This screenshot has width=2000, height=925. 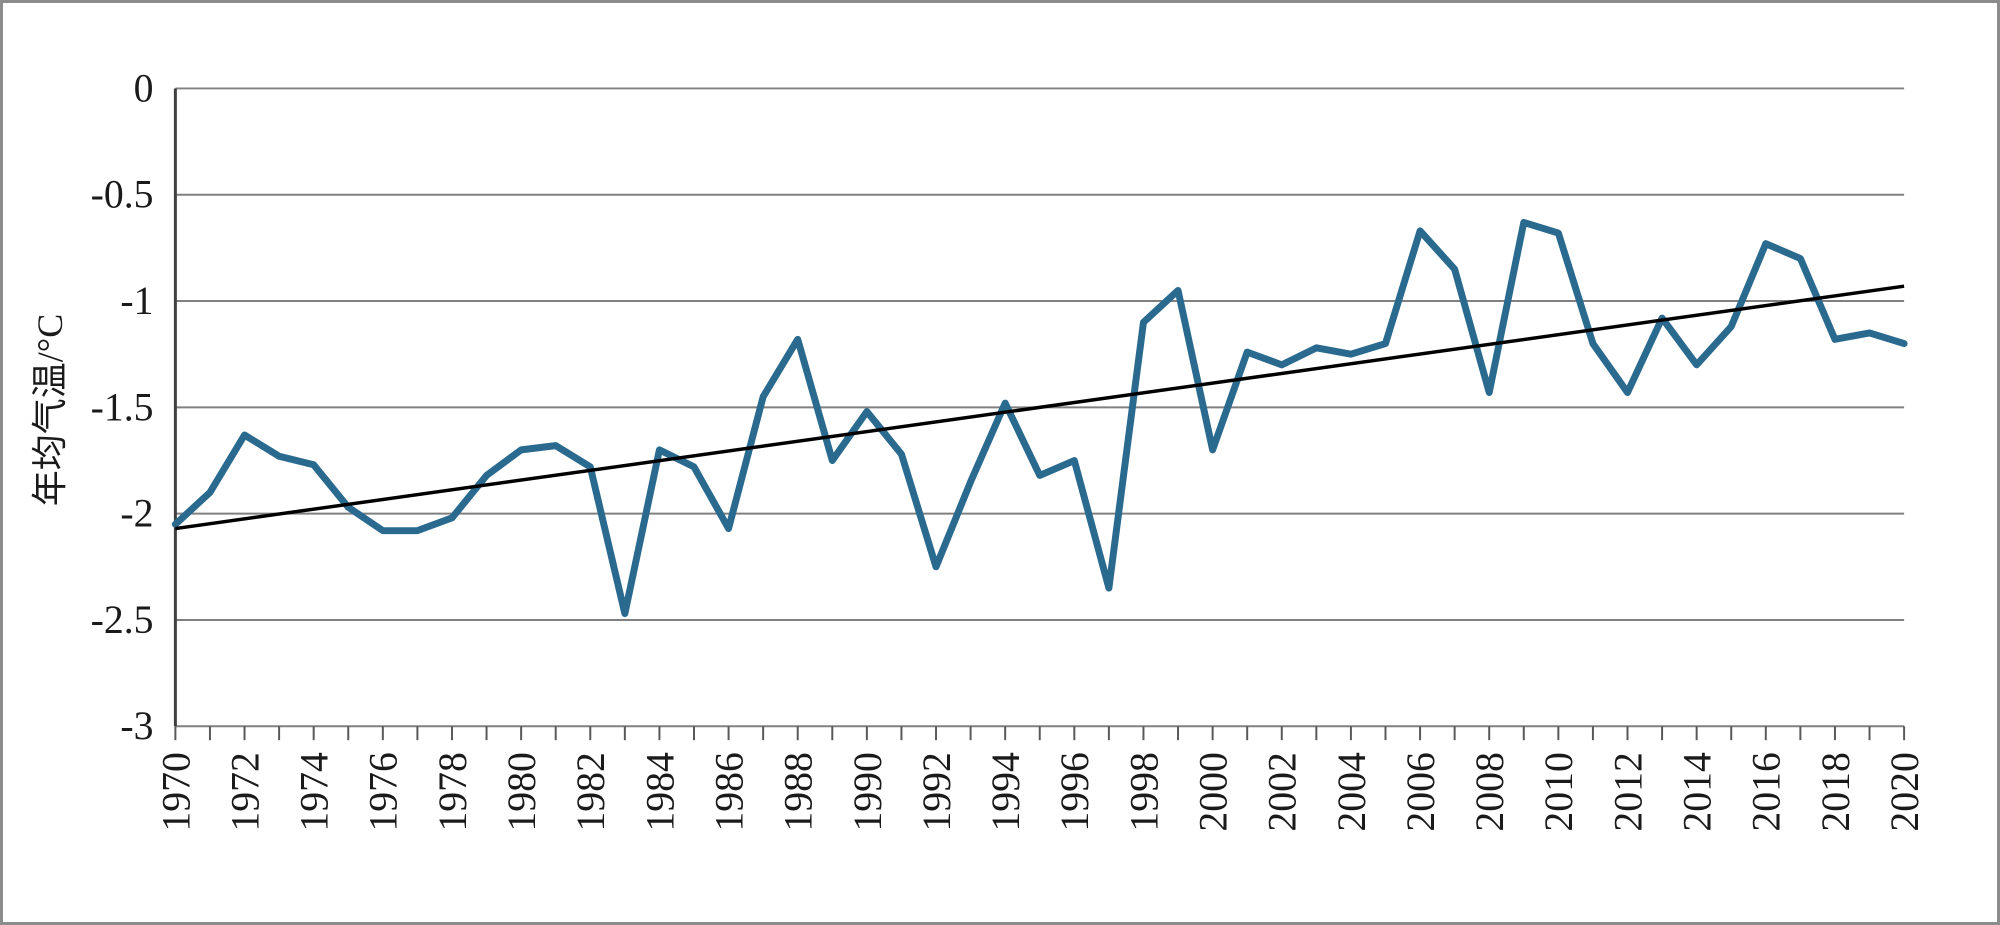 I want to click on x-tick-label: 1986, so click(x=729, y=791).